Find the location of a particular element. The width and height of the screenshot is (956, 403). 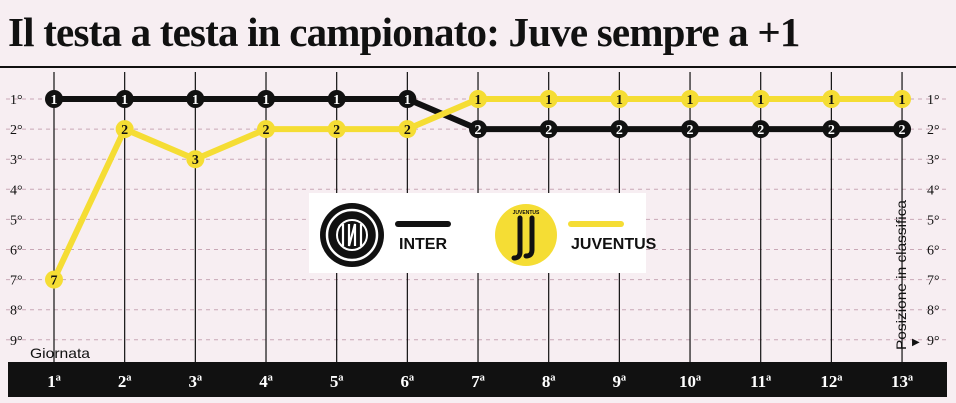

juventus-logo-j1 is located at coordinates (517, 238).